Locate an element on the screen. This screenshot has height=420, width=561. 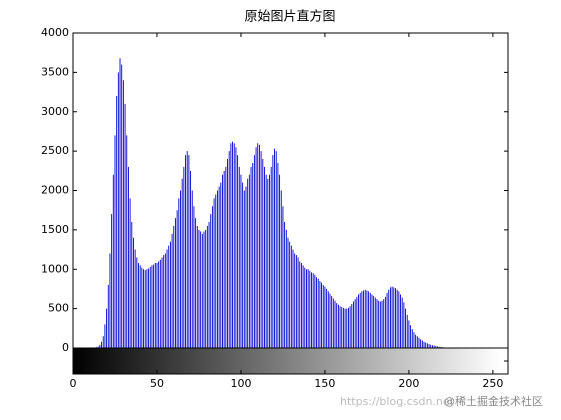
colorbar is located at coordinates (287, 361).